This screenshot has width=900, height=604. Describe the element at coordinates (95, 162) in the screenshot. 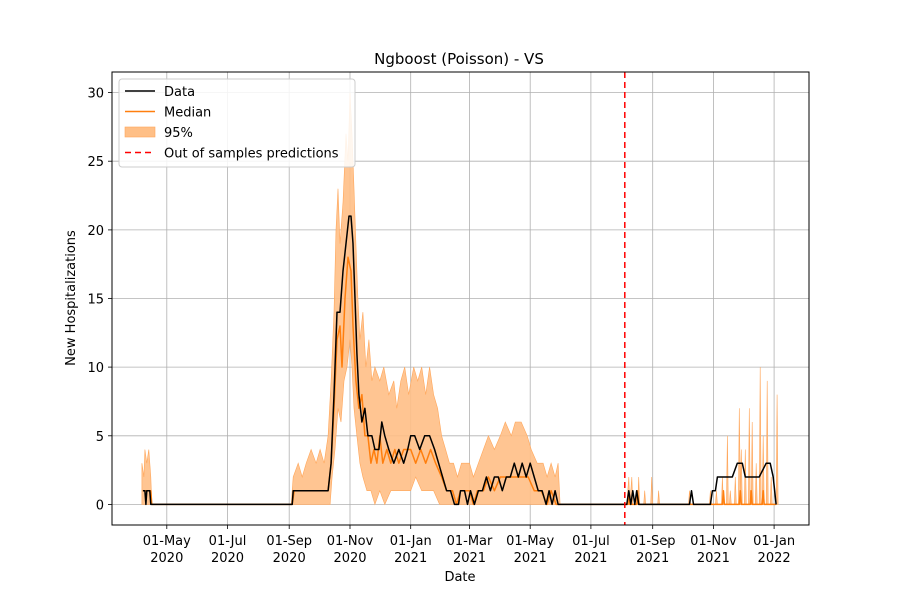

I see `y-tick-label: 25` at that location.